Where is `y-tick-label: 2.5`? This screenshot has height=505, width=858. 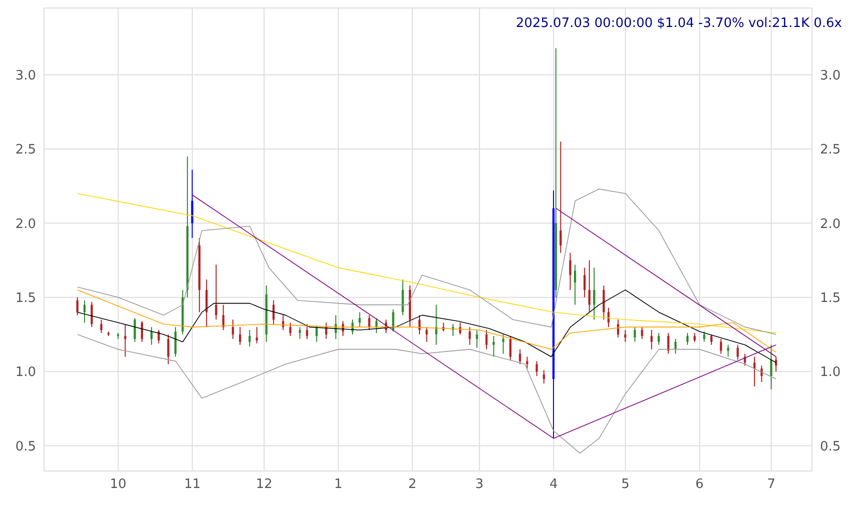 y-tick-label: 2.5 is located at coordinates (25, 150).